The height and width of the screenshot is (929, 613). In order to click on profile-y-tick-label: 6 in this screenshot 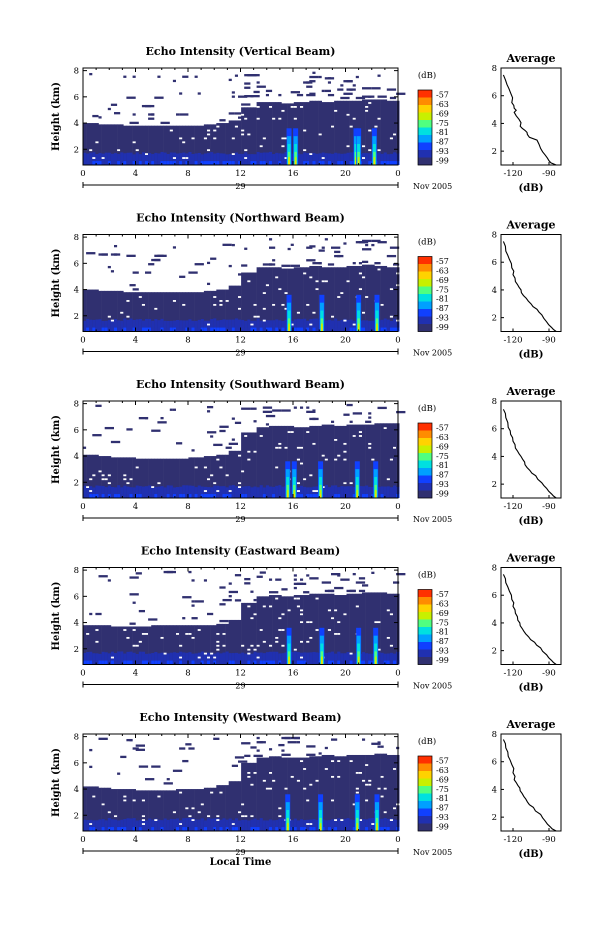, I will do `click(494, 763)`.